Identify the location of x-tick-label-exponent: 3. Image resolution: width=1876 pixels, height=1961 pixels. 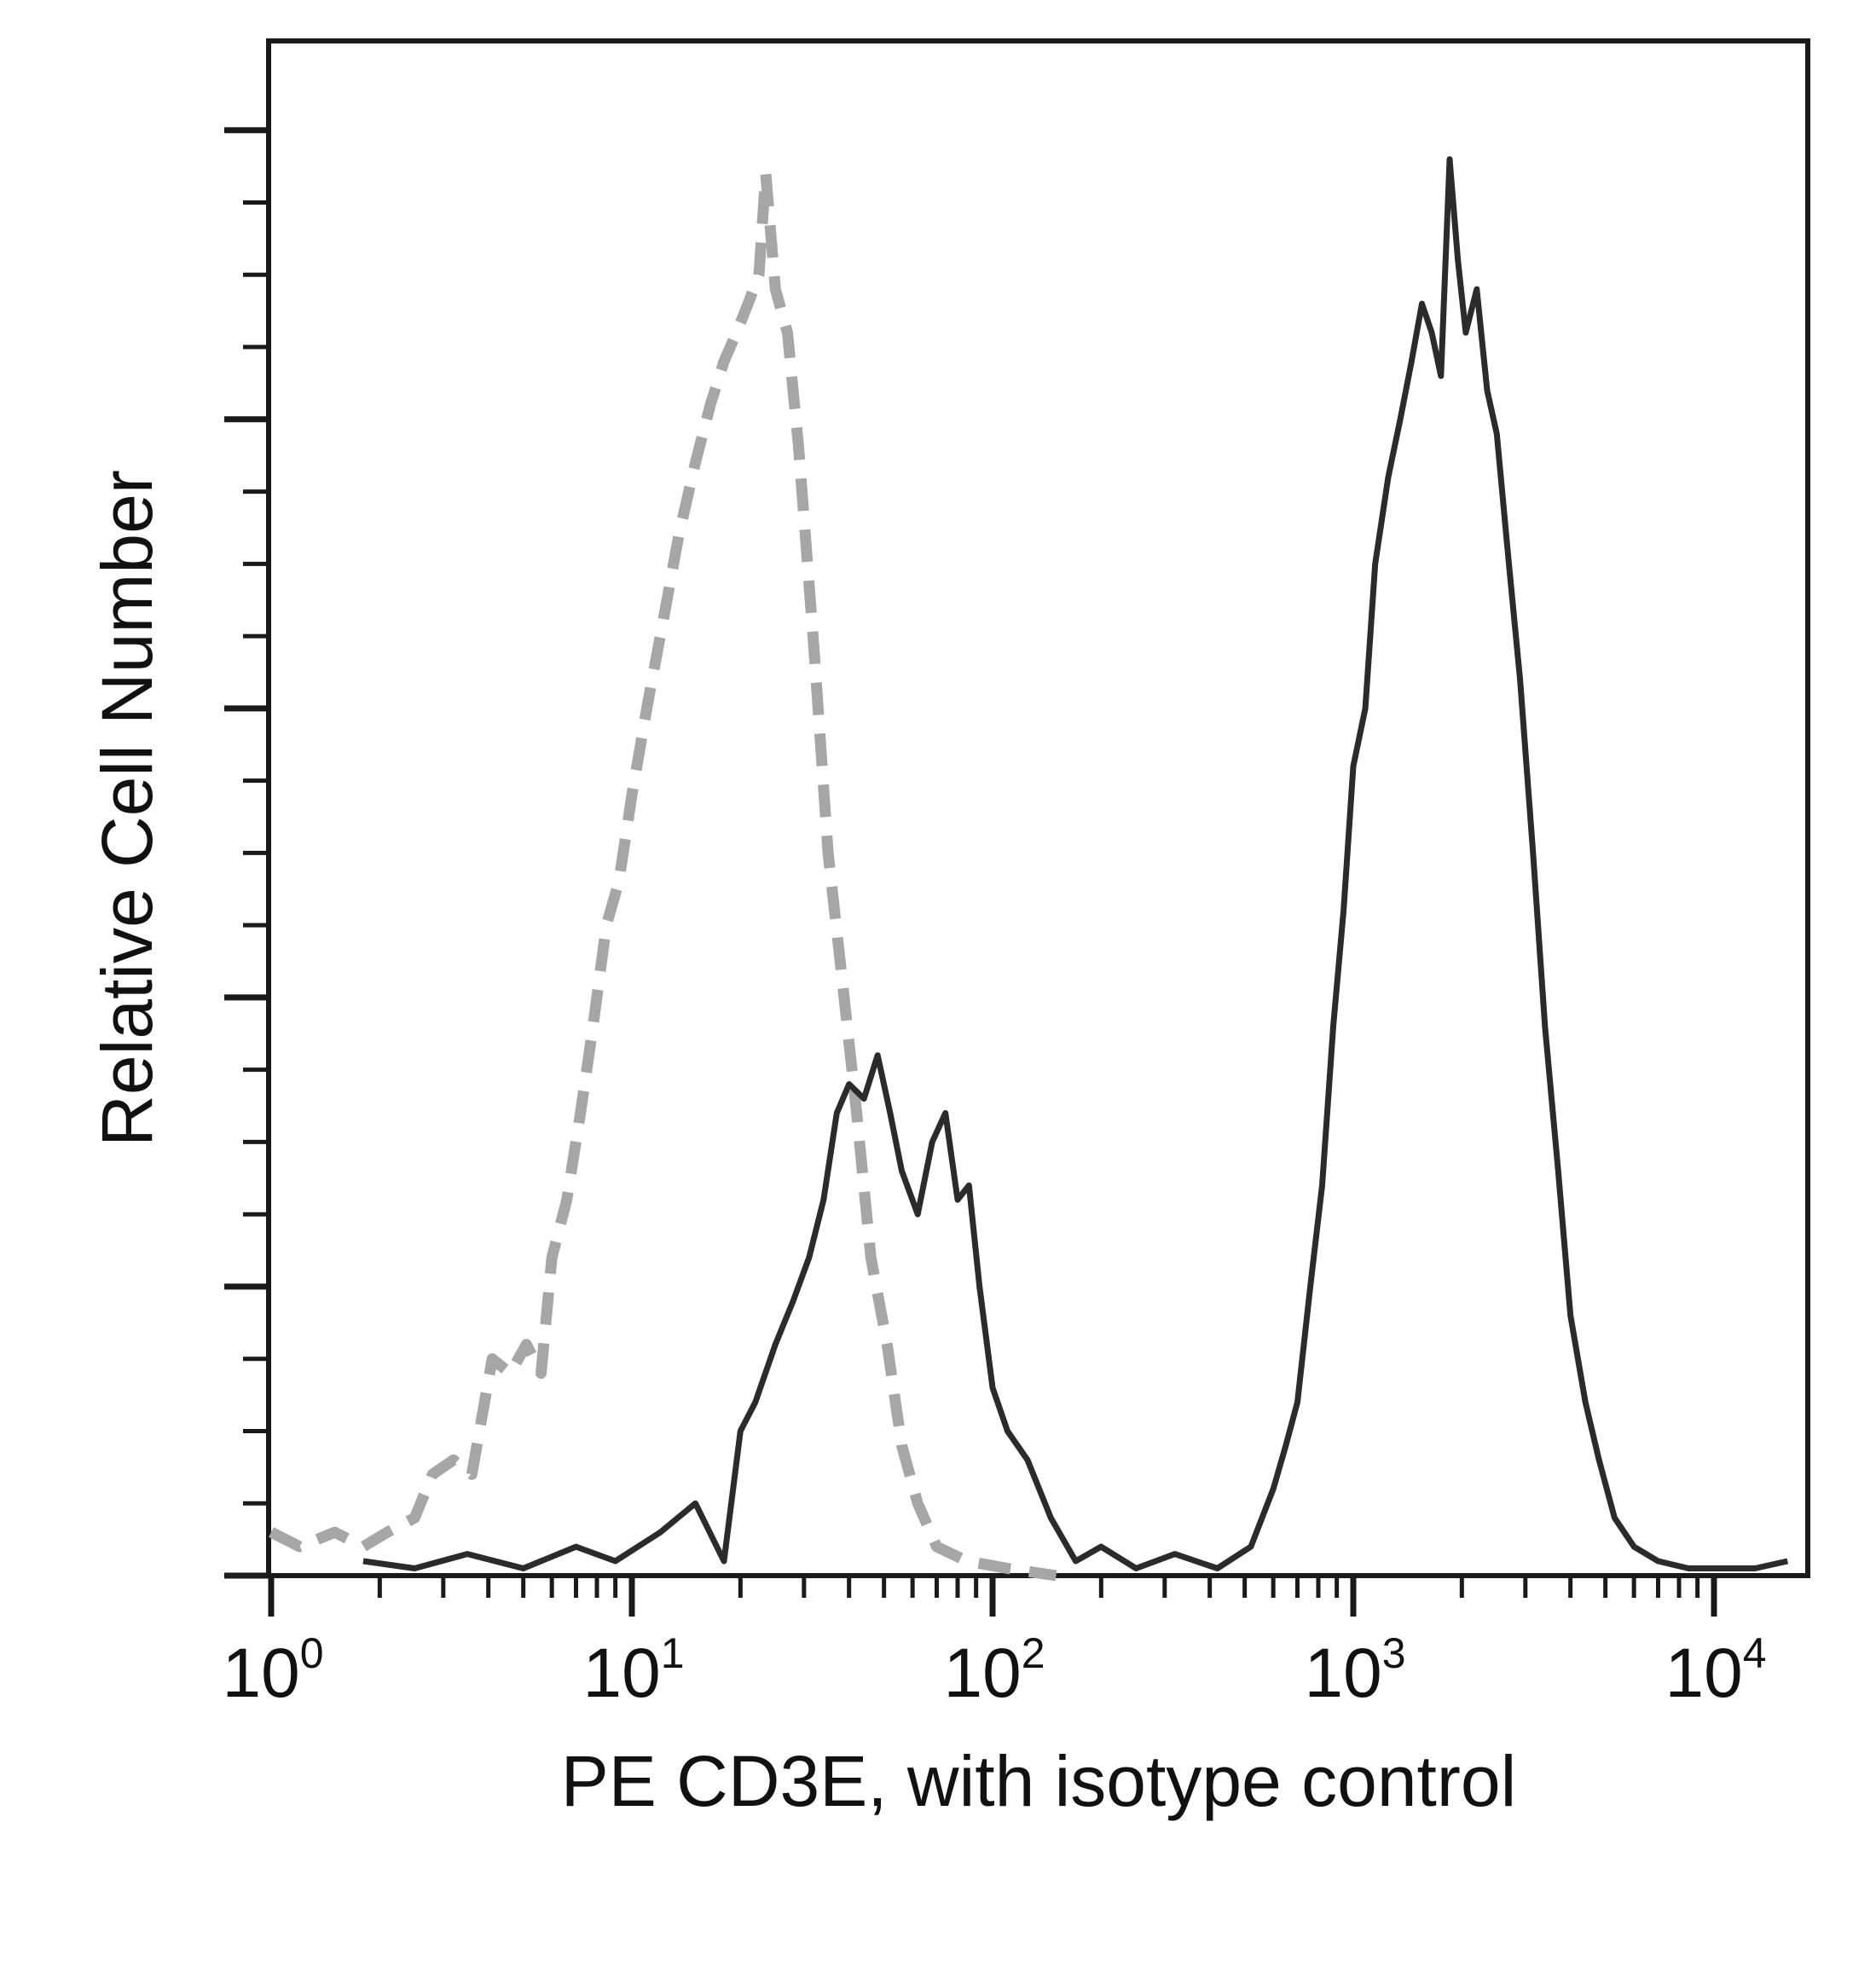
(1394, 1653).